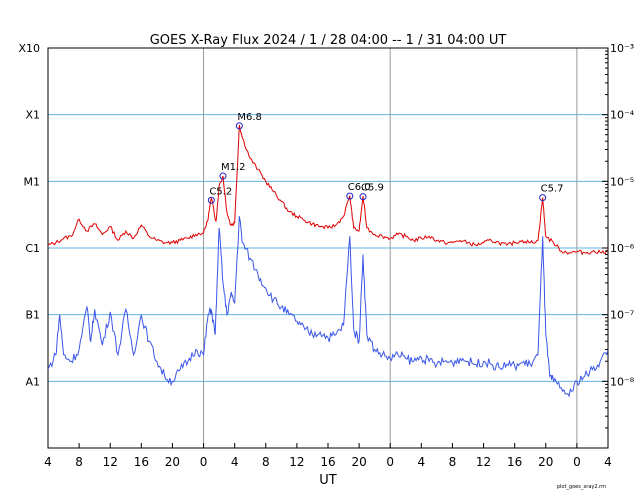 This screenshot has height=500, width=640. I want to click on class-axis-labels: X10 X1 M1 C1 B1 A1, so click(29, 215).